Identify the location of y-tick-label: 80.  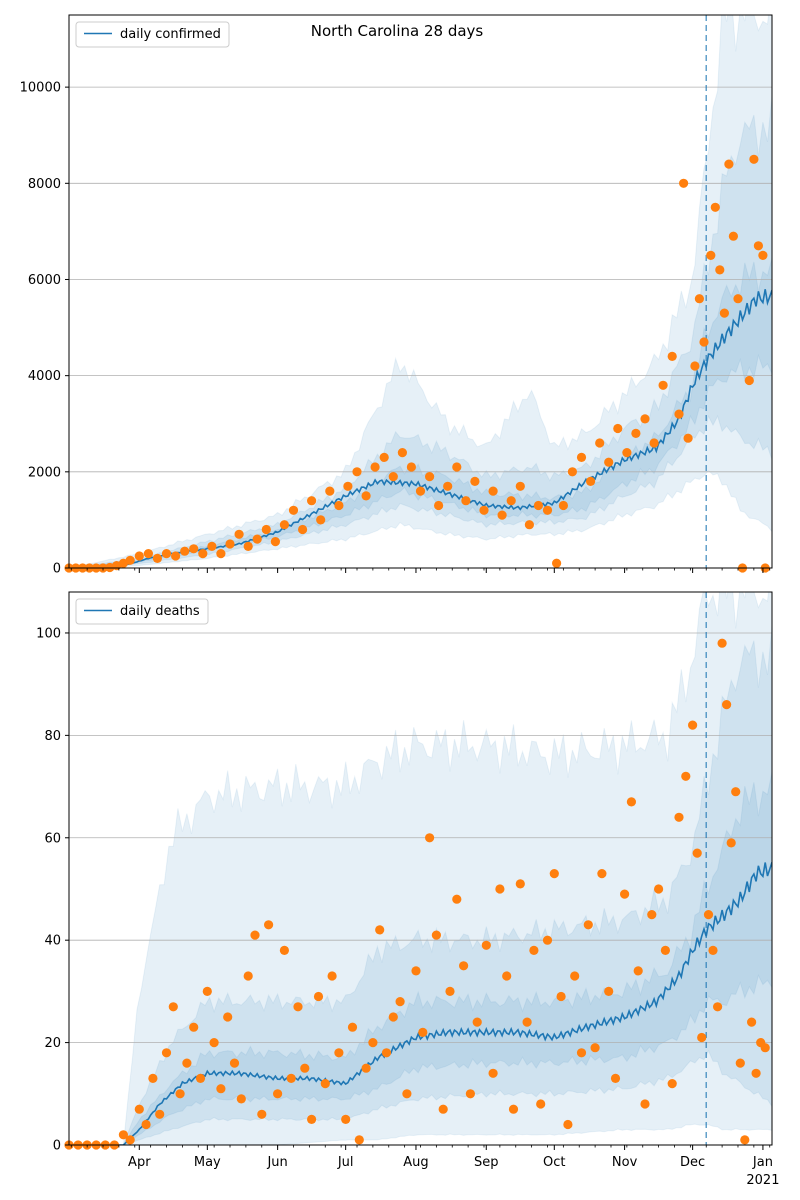
(52, 736).